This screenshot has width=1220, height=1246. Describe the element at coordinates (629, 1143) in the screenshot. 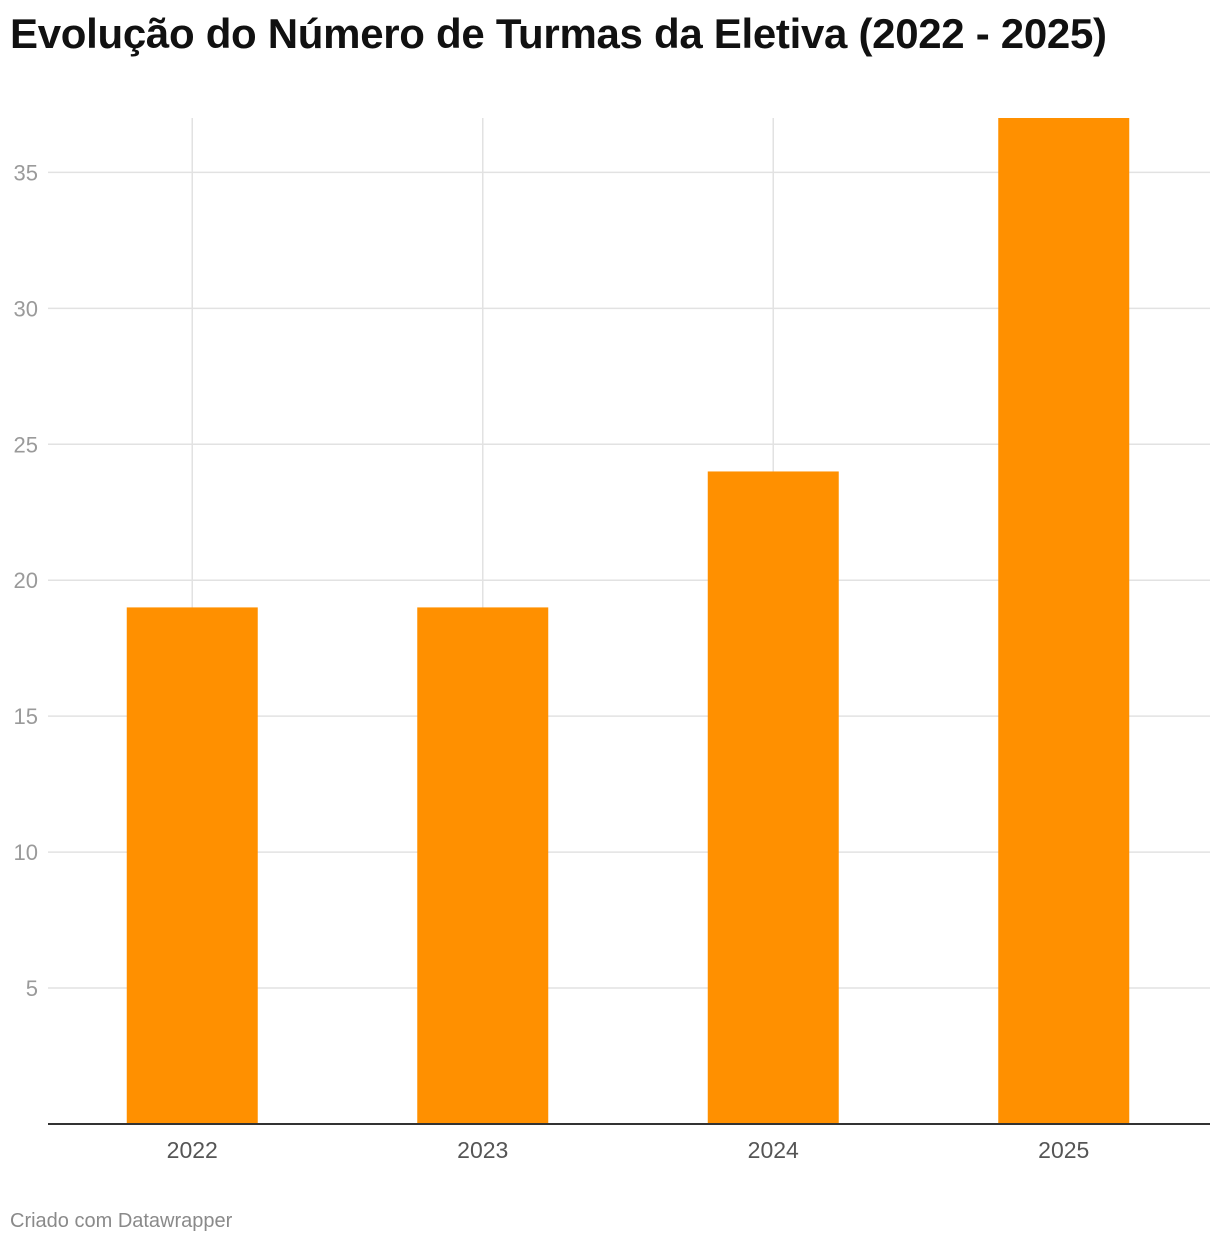

I see `x-axis: 2022 2023 2024 2025` at that location.